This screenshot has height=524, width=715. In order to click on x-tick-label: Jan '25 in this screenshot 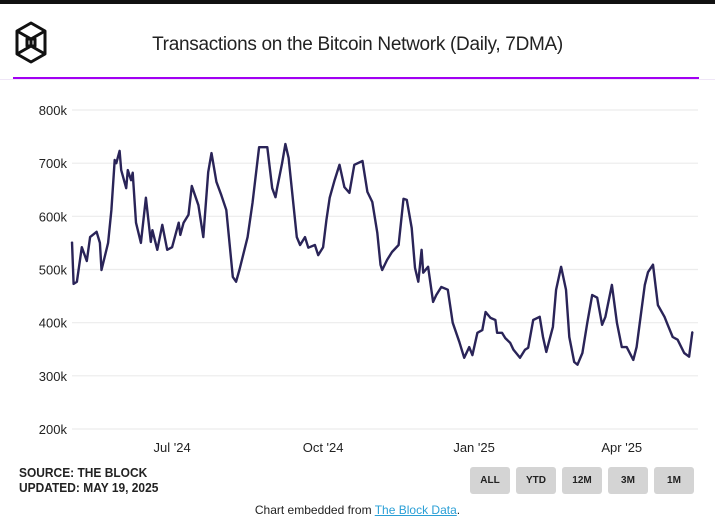, I will do `click(474, 447)`.